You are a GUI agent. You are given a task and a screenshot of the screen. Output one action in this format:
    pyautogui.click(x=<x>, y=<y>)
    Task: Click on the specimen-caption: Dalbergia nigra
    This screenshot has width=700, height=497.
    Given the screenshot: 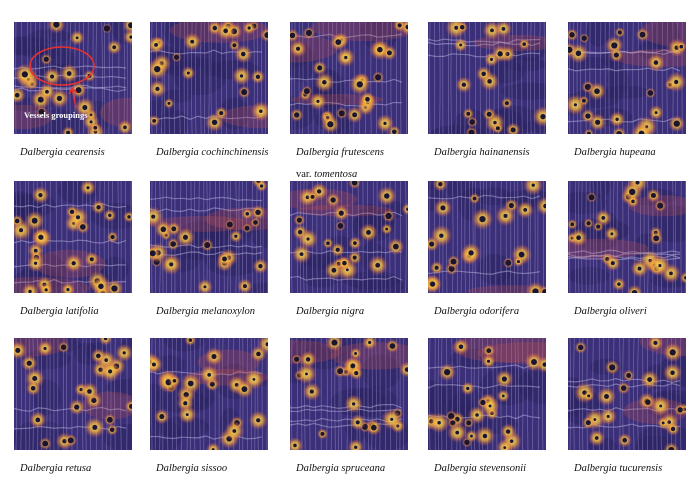 What is the action you would take?
    pyautogui.click(x=330, y=312)
    